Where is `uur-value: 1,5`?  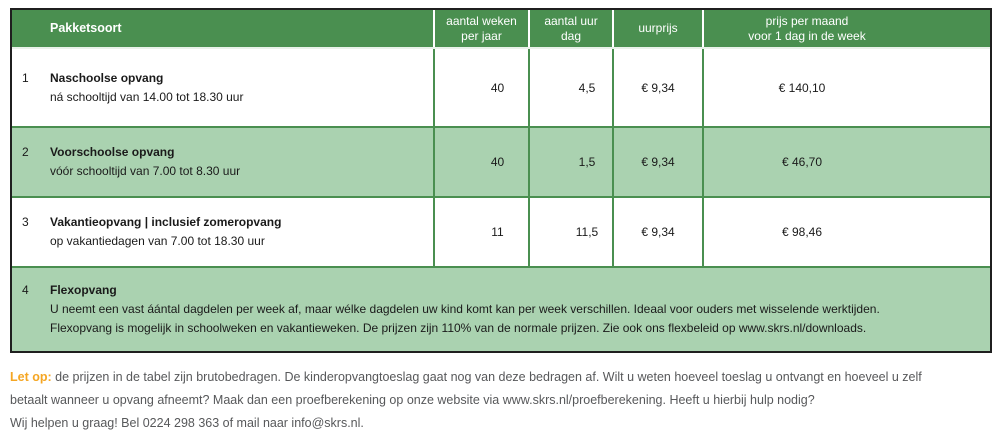 uur-value: 1,5 is located at coordinates (570, 162).